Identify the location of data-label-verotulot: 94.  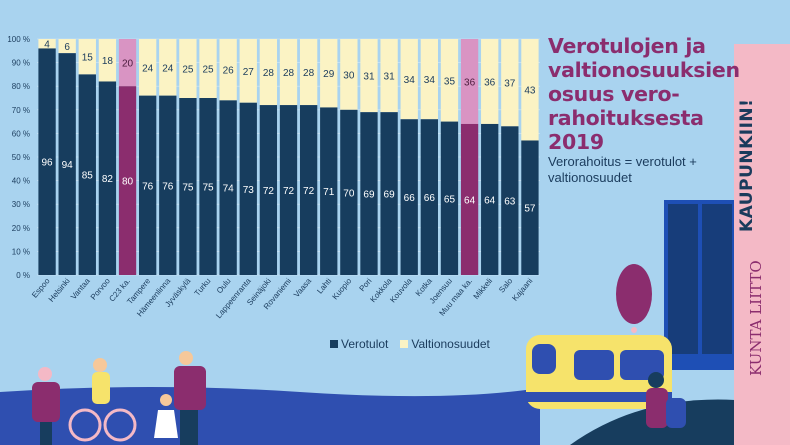
(68, 165).